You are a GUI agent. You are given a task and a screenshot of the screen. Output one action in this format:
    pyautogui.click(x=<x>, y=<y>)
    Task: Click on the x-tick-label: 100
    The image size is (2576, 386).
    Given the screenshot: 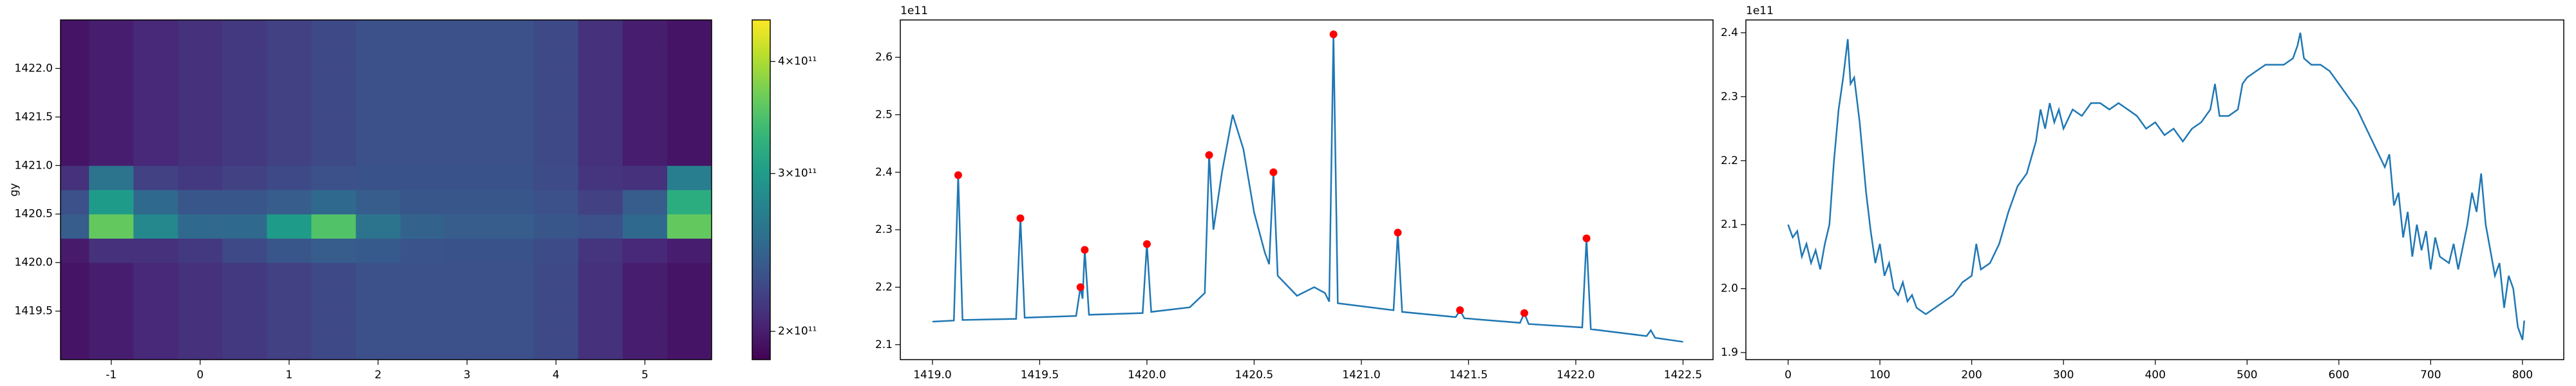 What is the action you would take?
    pyautogui.click(x=1880, y=375)
    